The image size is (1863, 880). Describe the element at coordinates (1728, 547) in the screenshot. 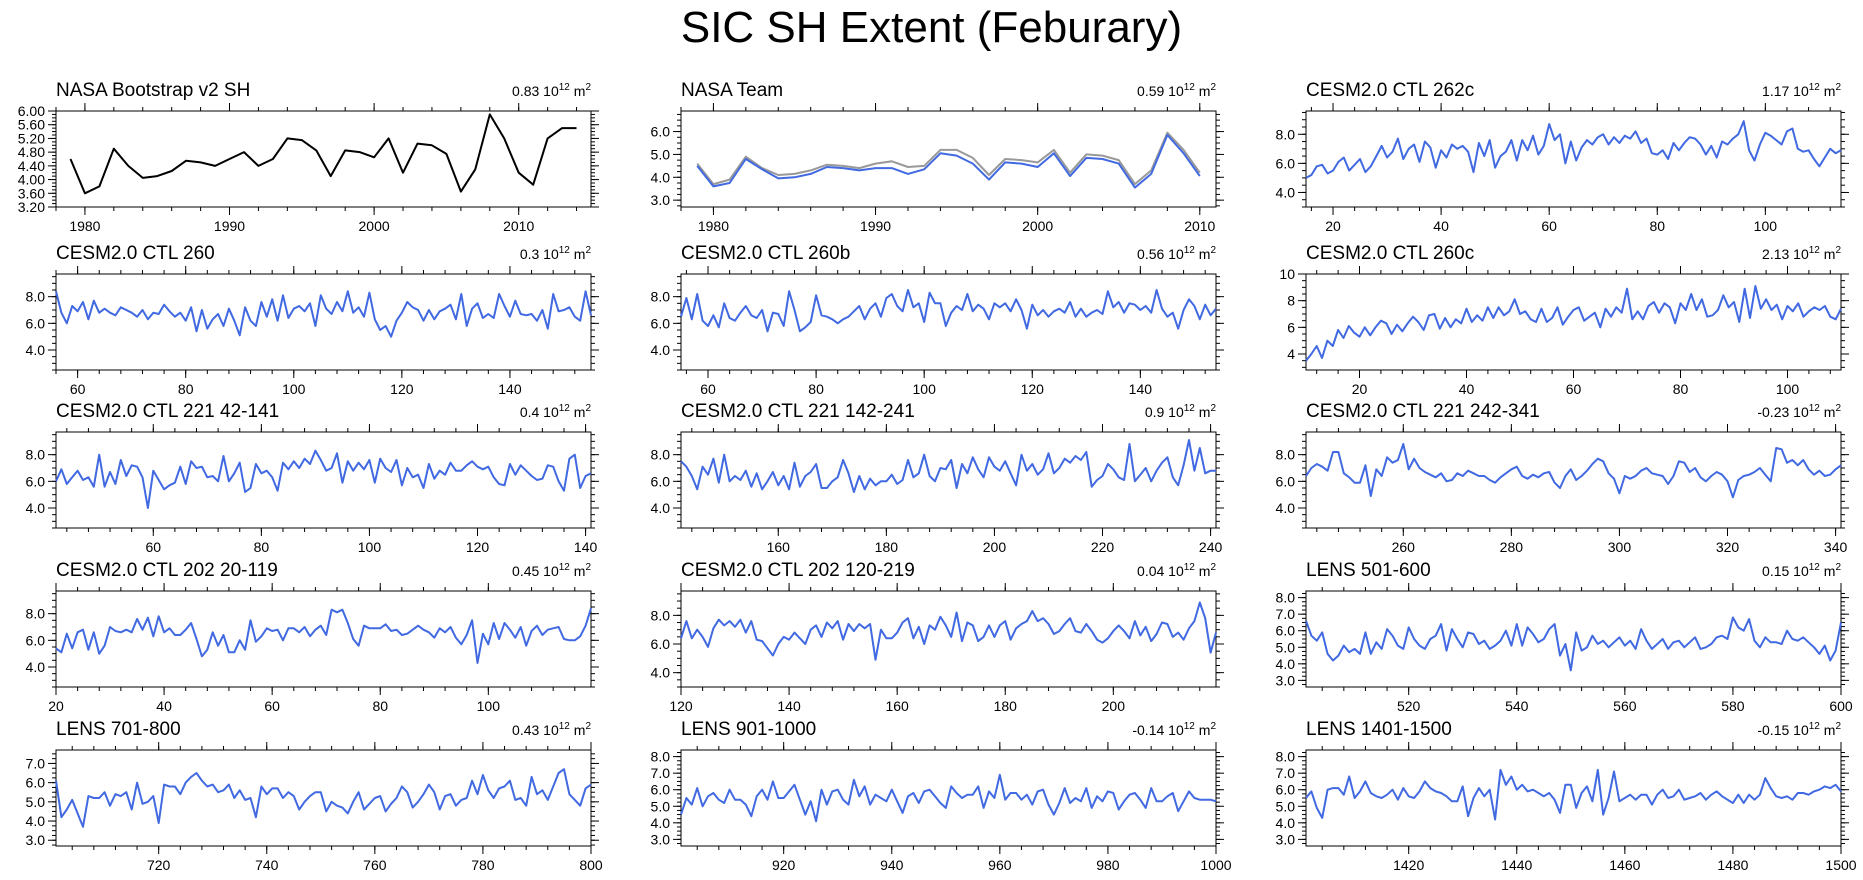

I see `x-tick-label: 320` at that location.